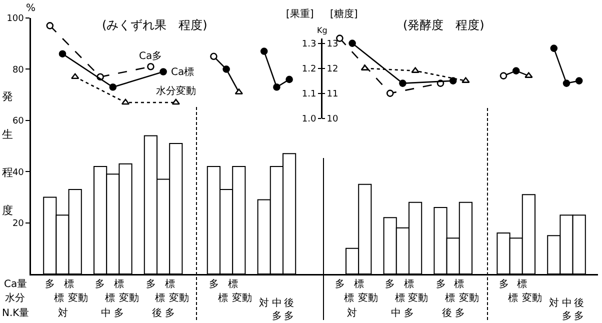 Image resolution: width=602 pixels, height=323 pixels. I want to click on y-tick-label: 40, so click(18, 173).